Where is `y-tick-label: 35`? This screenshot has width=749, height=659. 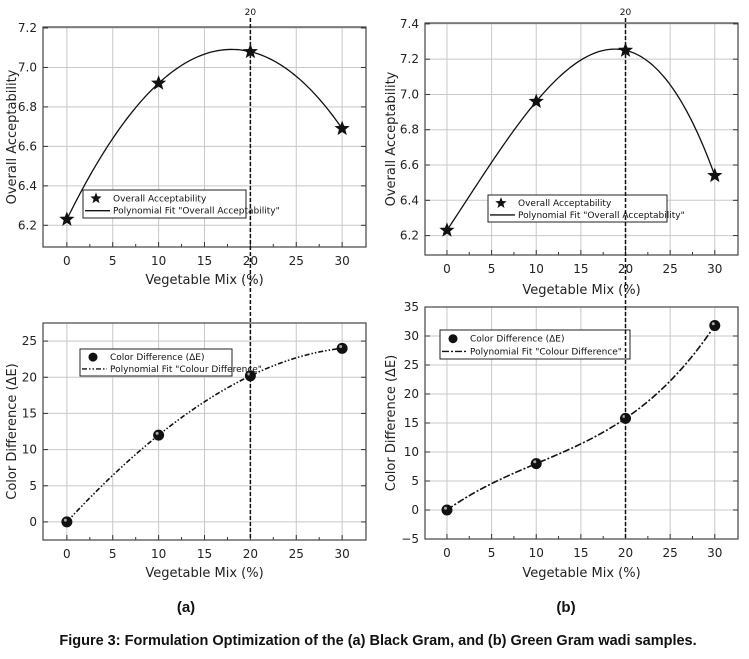
y-tick-label: 35 is located at coordinates (411, 307).